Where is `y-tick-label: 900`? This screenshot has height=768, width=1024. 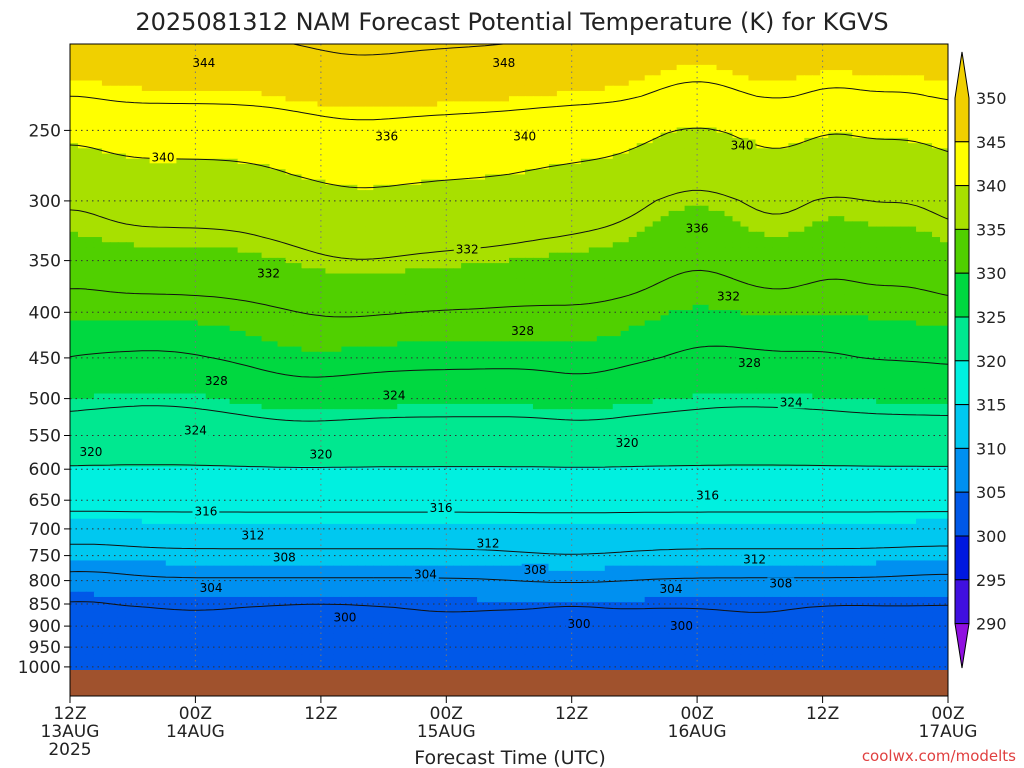
y-tick-label: 900 is located at coordinates (45, 627).